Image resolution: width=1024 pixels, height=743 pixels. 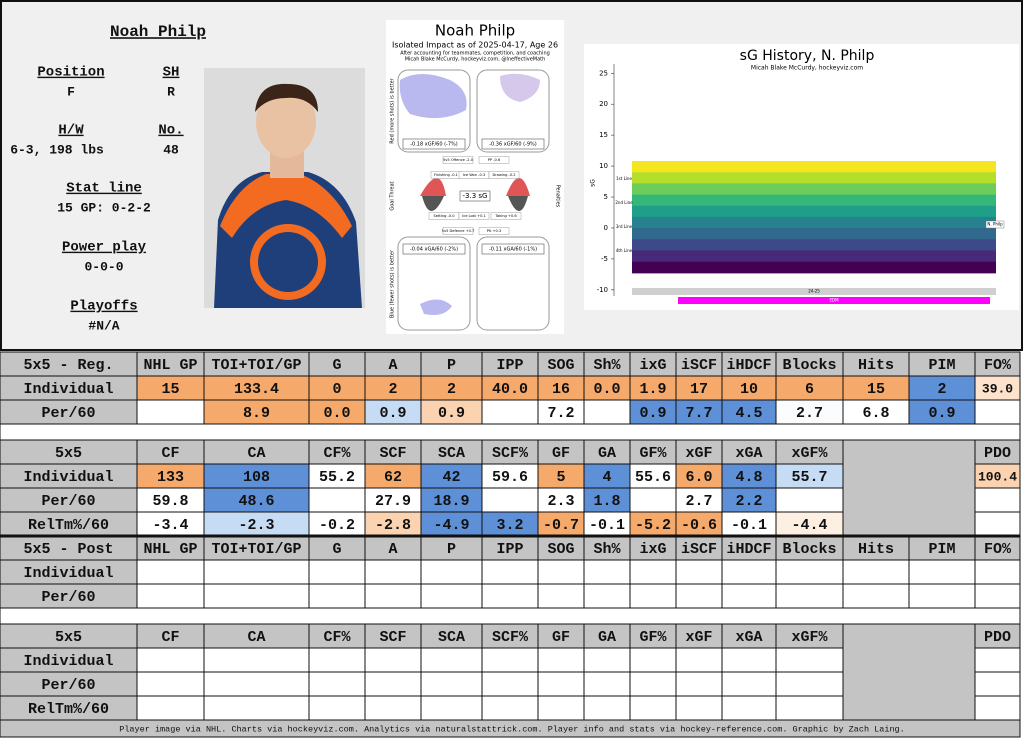 I want to click on impact-side-label: Goal Threat, so click(x=393, y=195).